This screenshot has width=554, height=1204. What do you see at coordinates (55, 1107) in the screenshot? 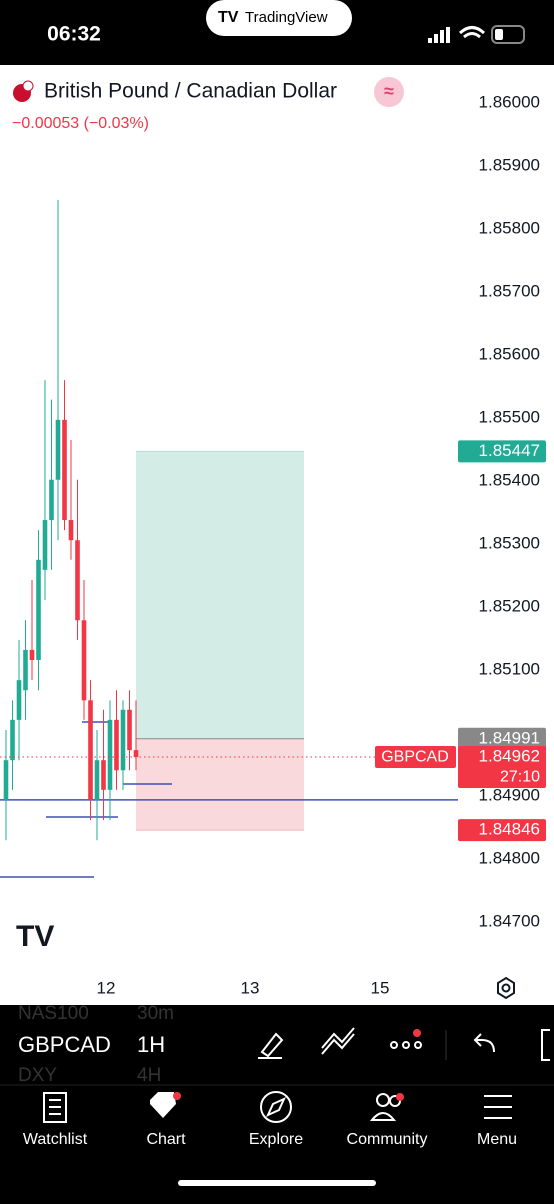
I see `watchlist-icon` at bounding box center [55, 1107].